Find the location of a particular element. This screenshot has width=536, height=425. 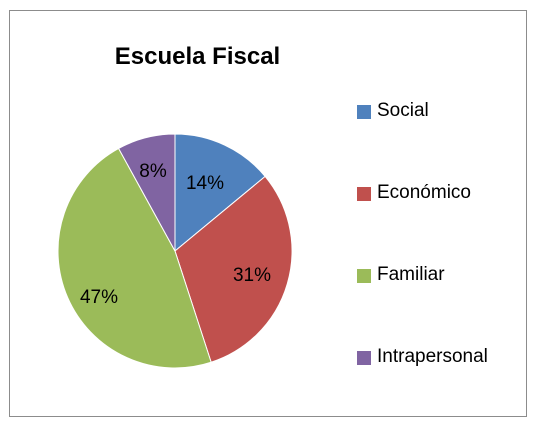

chart-title: Escuela Fiscal is located at coordinates (197, 56).